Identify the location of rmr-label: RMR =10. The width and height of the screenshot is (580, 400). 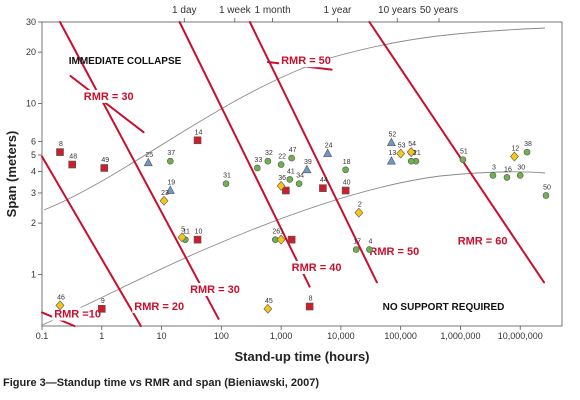
(77, 315).